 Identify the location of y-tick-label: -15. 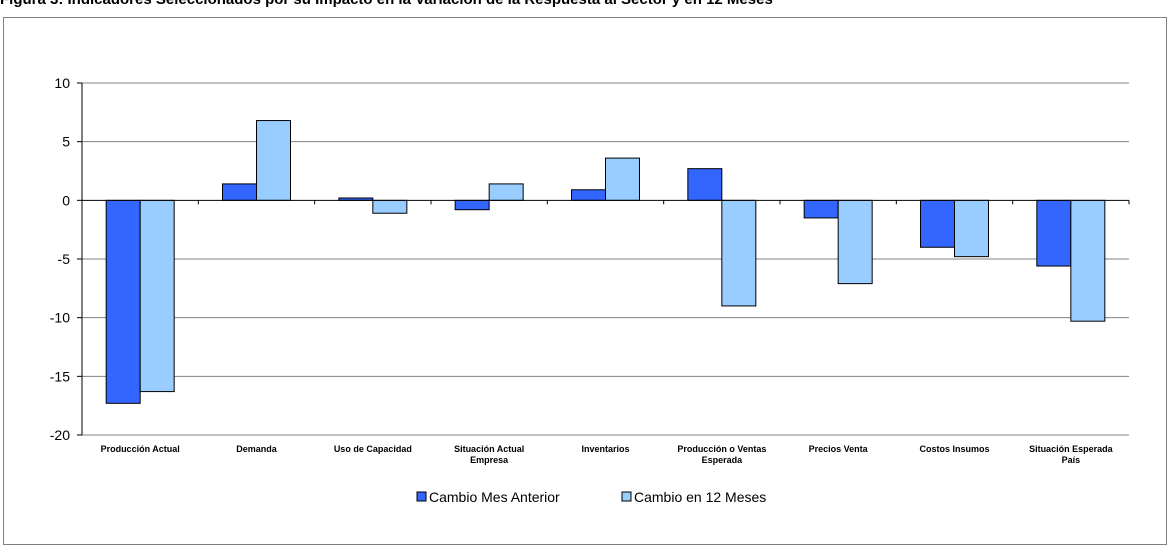
(60, 376).